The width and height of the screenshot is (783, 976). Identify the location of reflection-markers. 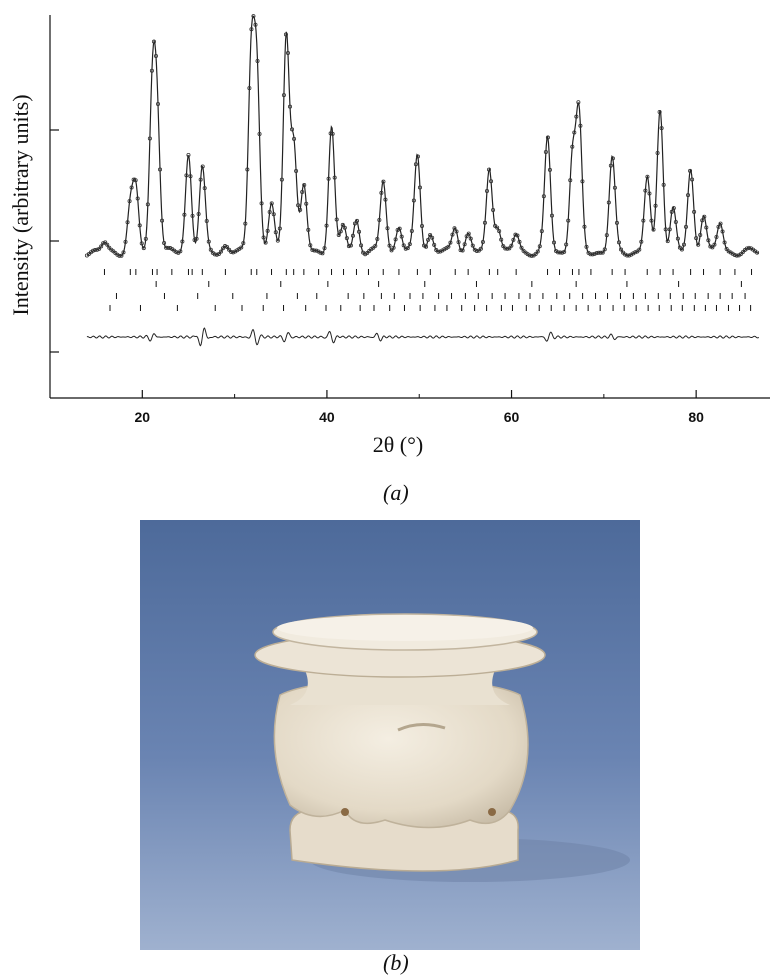
(428, 290).